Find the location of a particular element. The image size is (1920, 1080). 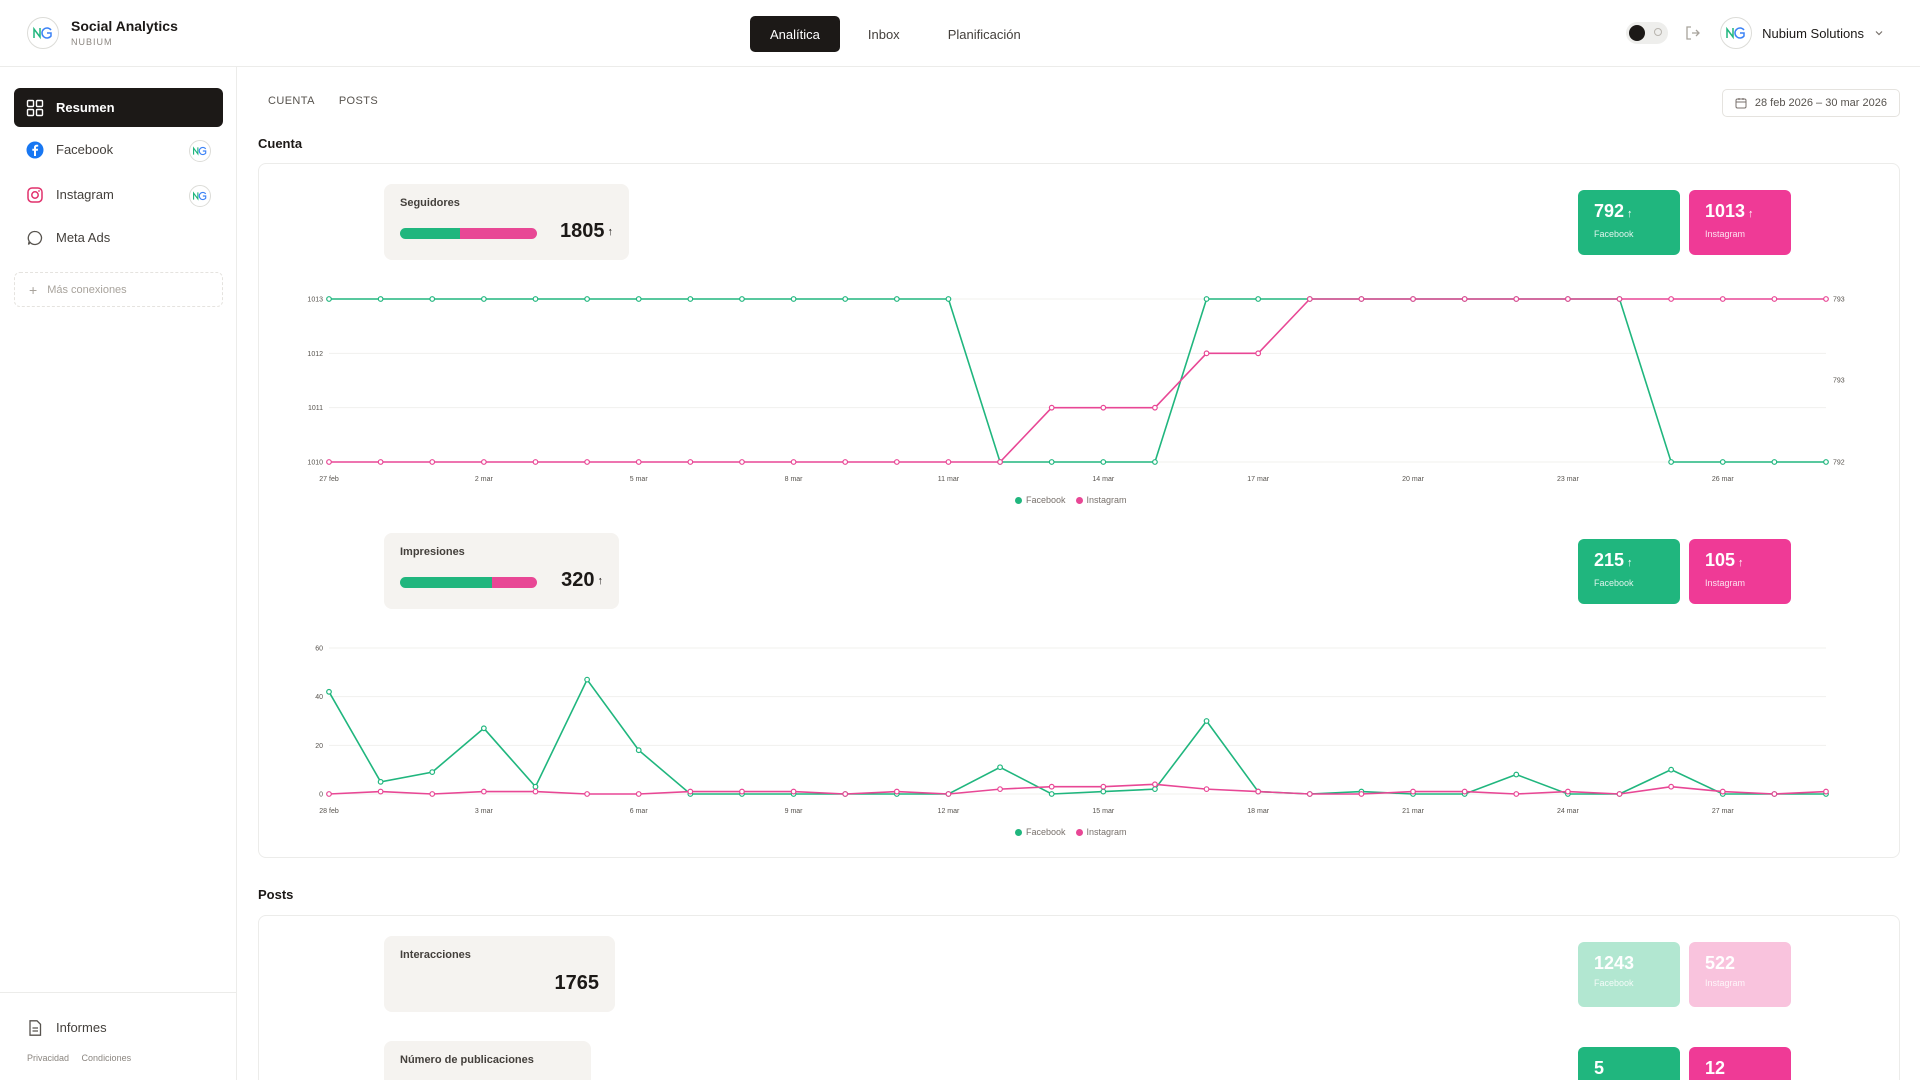

nubium-logo-icon is located at coordinates (43, 33).